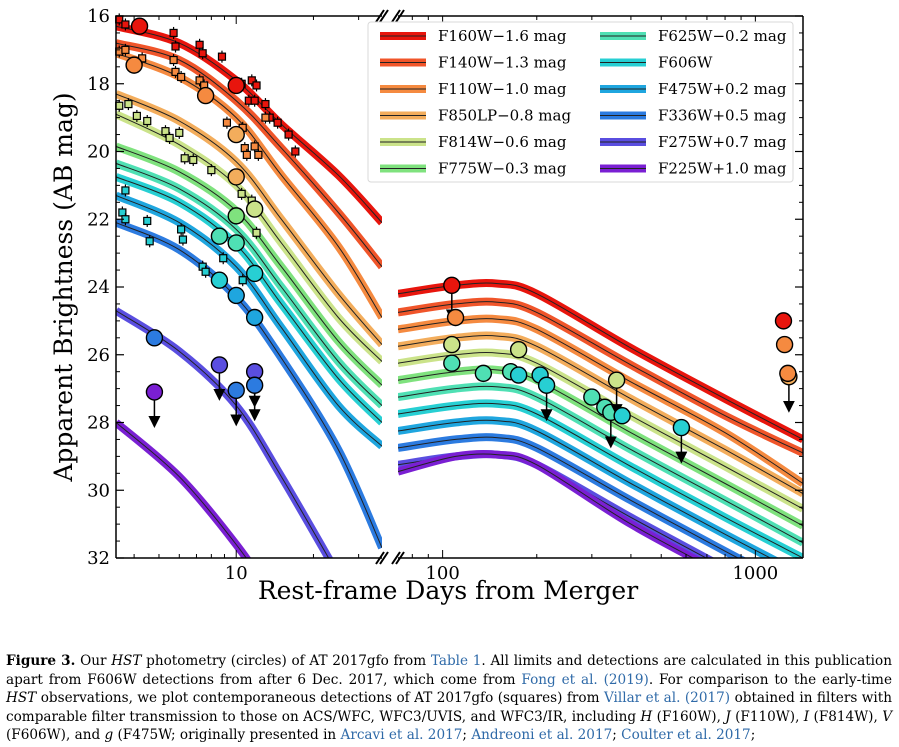 The height and width of the screenshot is (747, 899). I want to click on model-curve-band, so click(184, 488).